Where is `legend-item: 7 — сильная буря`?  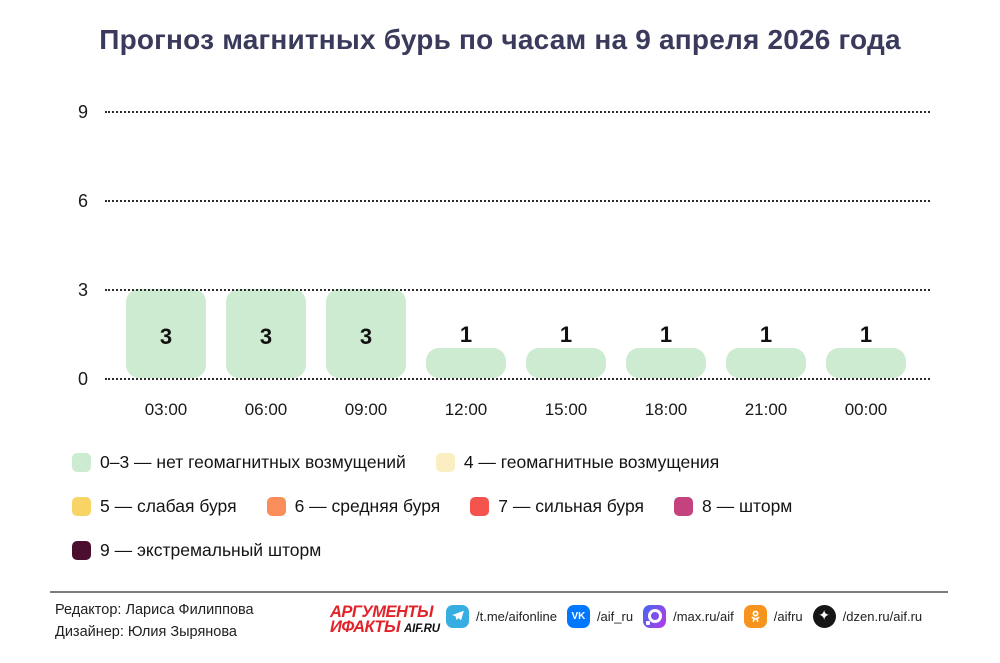 legend-item: 7 — сильная буря is located at coordinates (557, 506).